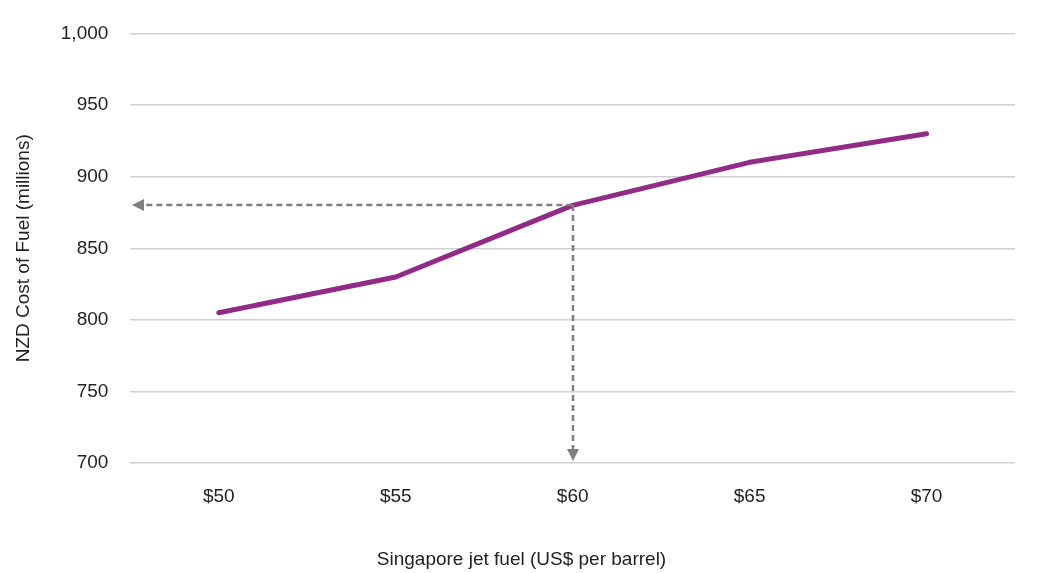 Image resolution: width=1043 pixels, height=573 pixels. Describe the element at coordinates (92, 104) in the screenshot. I see `y-tick-label: 950` at that location.